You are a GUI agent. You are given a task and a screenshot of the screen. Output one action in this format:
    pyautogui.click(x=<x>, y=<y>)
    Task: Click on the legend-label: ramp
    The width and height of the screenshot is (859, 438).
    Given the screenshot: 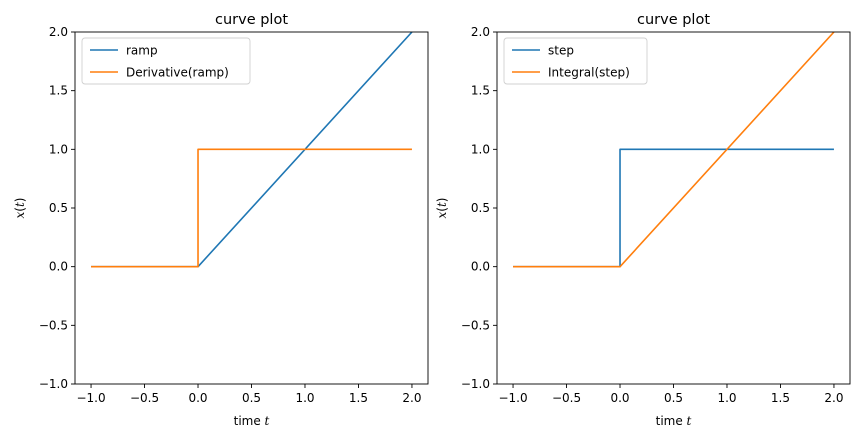 What is the action you would take?
    pyautogui.click(x=142, y=51)
    